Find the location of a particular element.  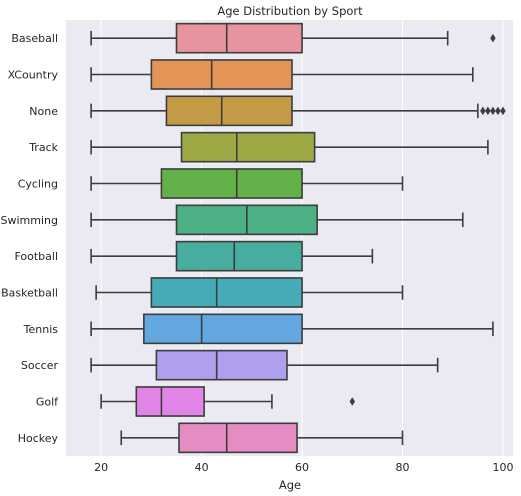

box-football is located at coordinates (232, 256).